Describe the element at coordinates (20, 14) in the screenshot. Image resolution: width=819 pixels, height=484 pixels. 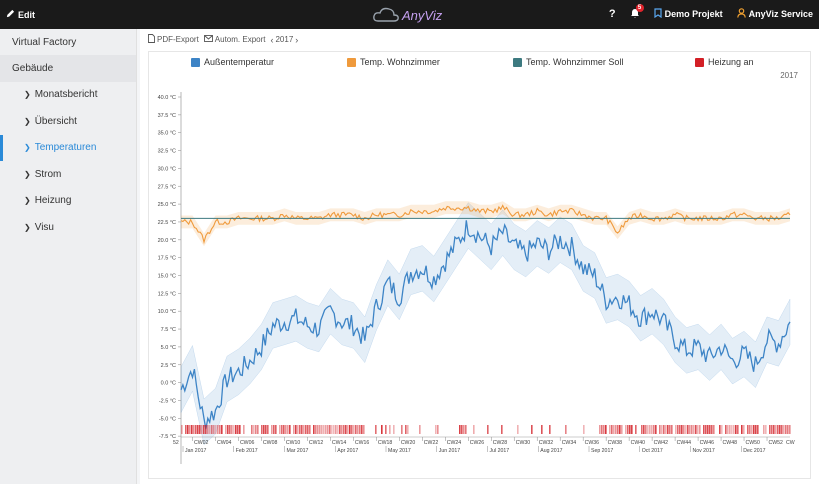
I see `edit-button: Edit` at that location.